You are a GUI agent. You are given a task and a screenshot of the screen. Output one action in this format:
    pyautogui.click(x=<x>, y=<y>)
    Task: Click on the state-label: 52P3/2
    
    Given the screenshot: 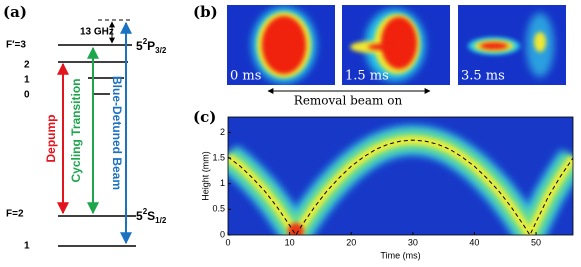 What is the action you would take?
    pyautogui.click(x=151, y=46)
    